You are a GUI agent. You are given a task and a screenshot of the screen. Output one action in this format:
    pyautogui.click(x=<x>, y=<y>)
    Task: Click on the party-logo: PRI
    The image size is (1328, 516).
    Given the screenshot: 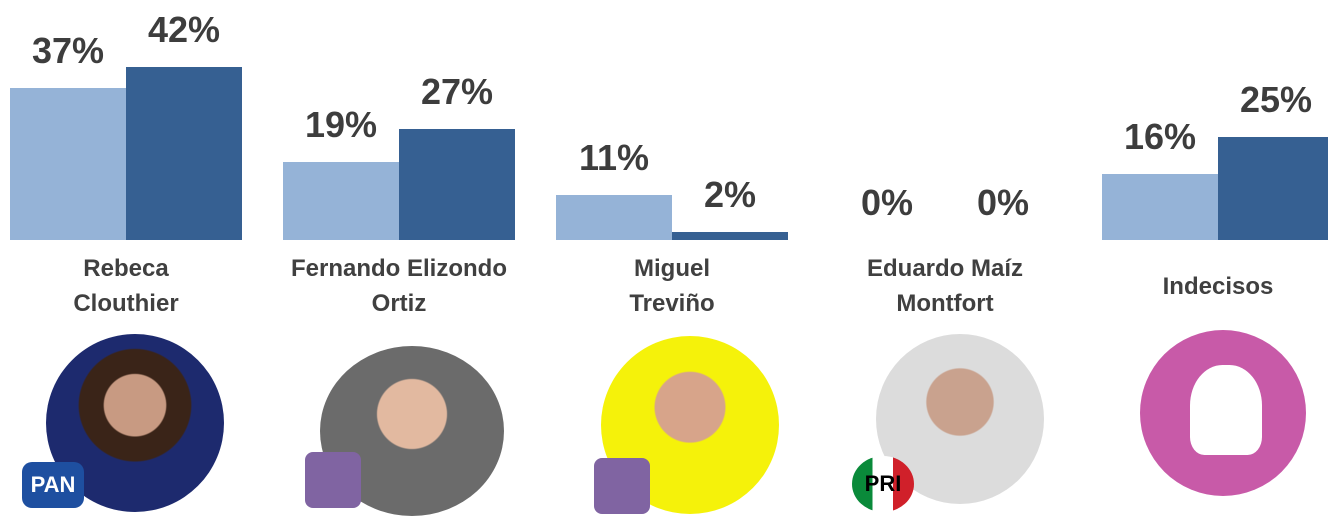 What is the action you would take?
    pyautogui.click(x=883, y=484)
    